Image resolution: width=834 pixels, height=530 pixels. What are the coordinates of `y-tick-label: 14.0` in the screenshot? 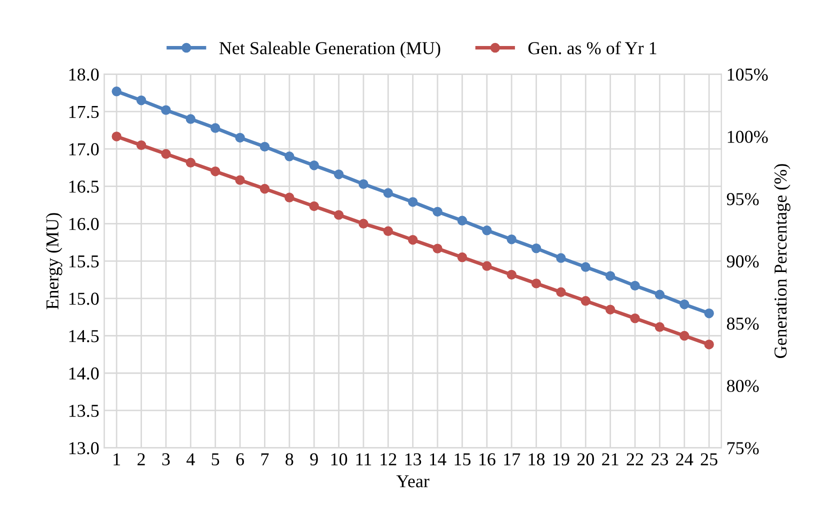 It's located at (84, 373).